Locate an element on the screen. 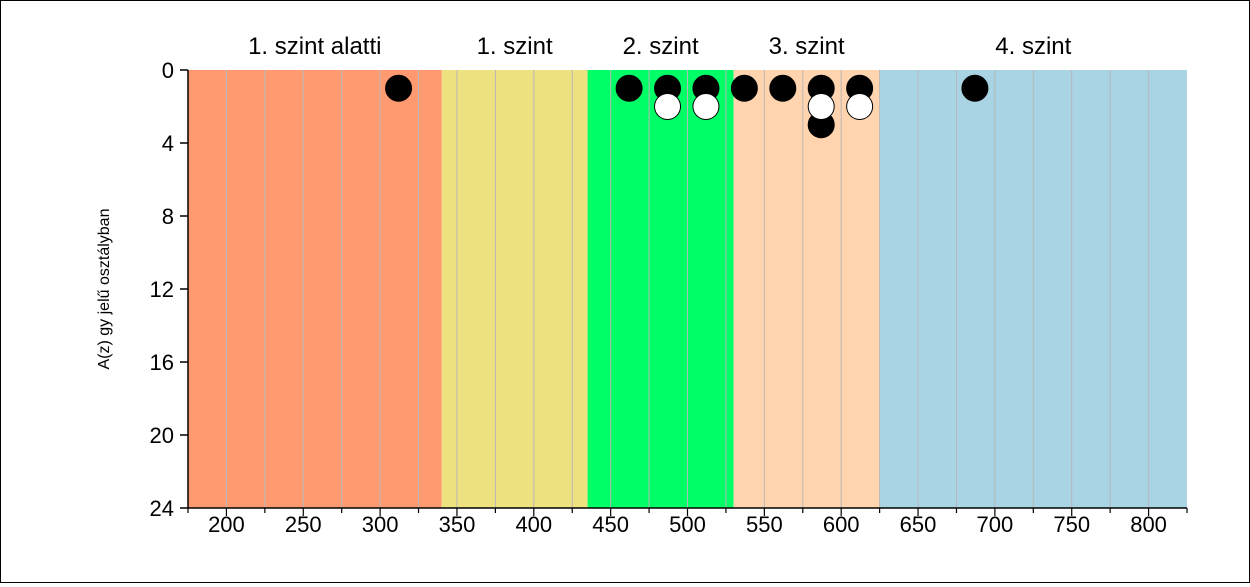 This screenshot has height=587, width=1250. y-tick-label: 16 is located at coordinates (162, 362).